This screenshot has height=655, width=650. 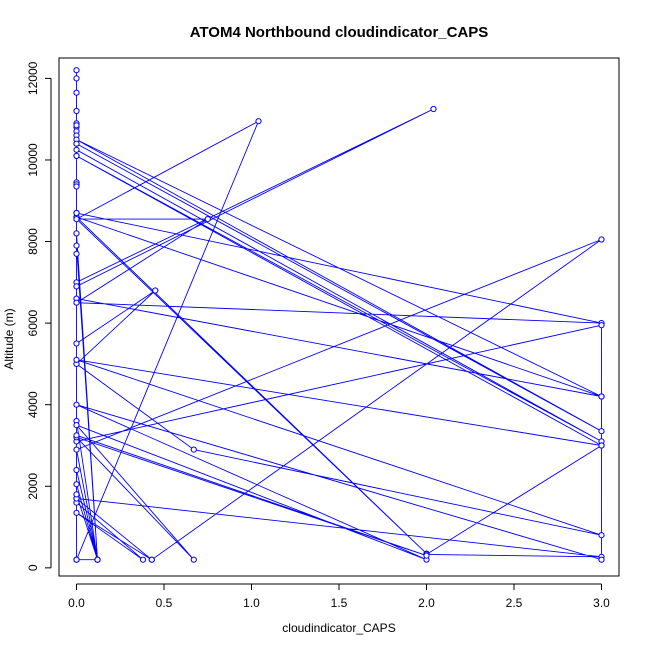 What do you see at coordinates (339, 603) in the screenshot?
I see `x-tick-label: 1.5` at bounding box center [339, 603].